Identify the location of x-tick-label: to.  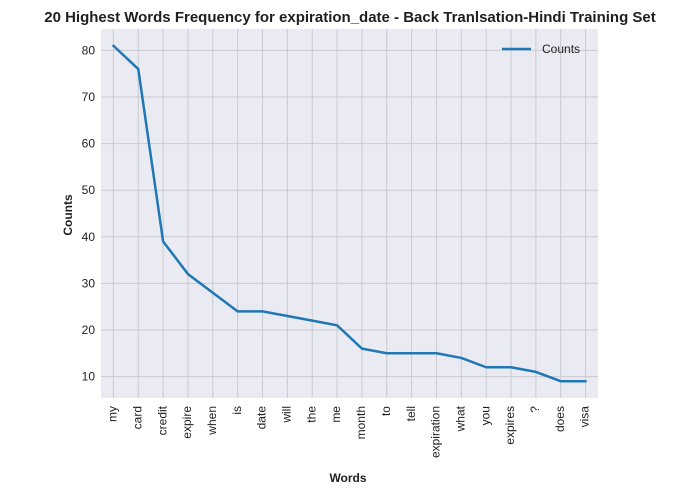
(386, 411).